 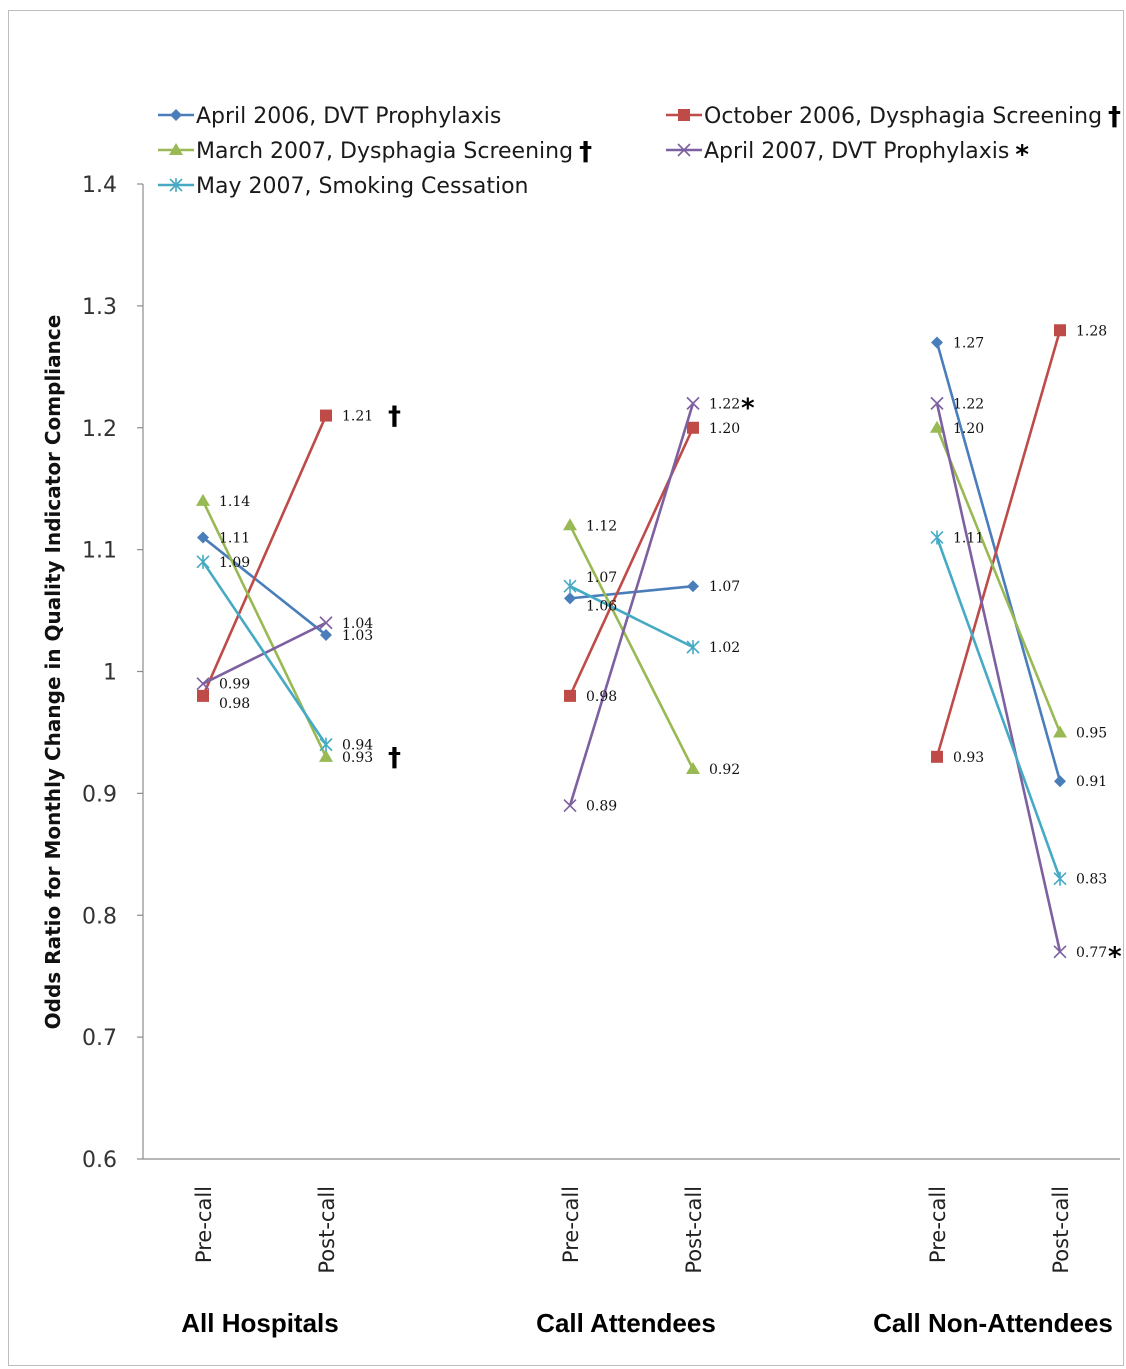 I want to click on legend-label: April 2007, DVT Prophylaxis, so click(x=856, y=151).